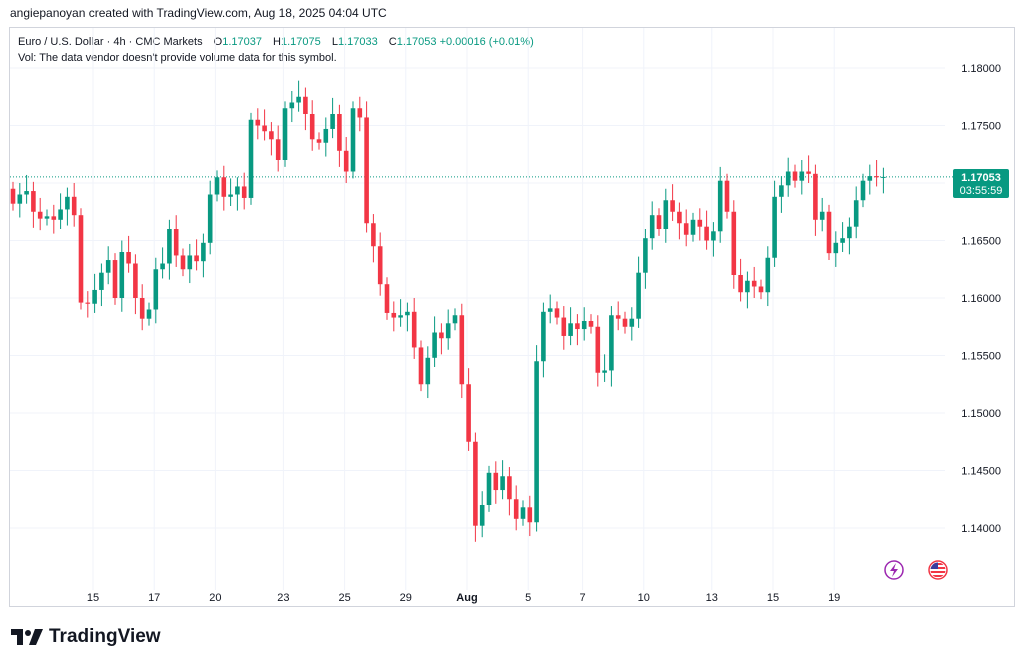 The image size is (1024, 665). I want to click on x-tick-label: 13, so click(712, 598).